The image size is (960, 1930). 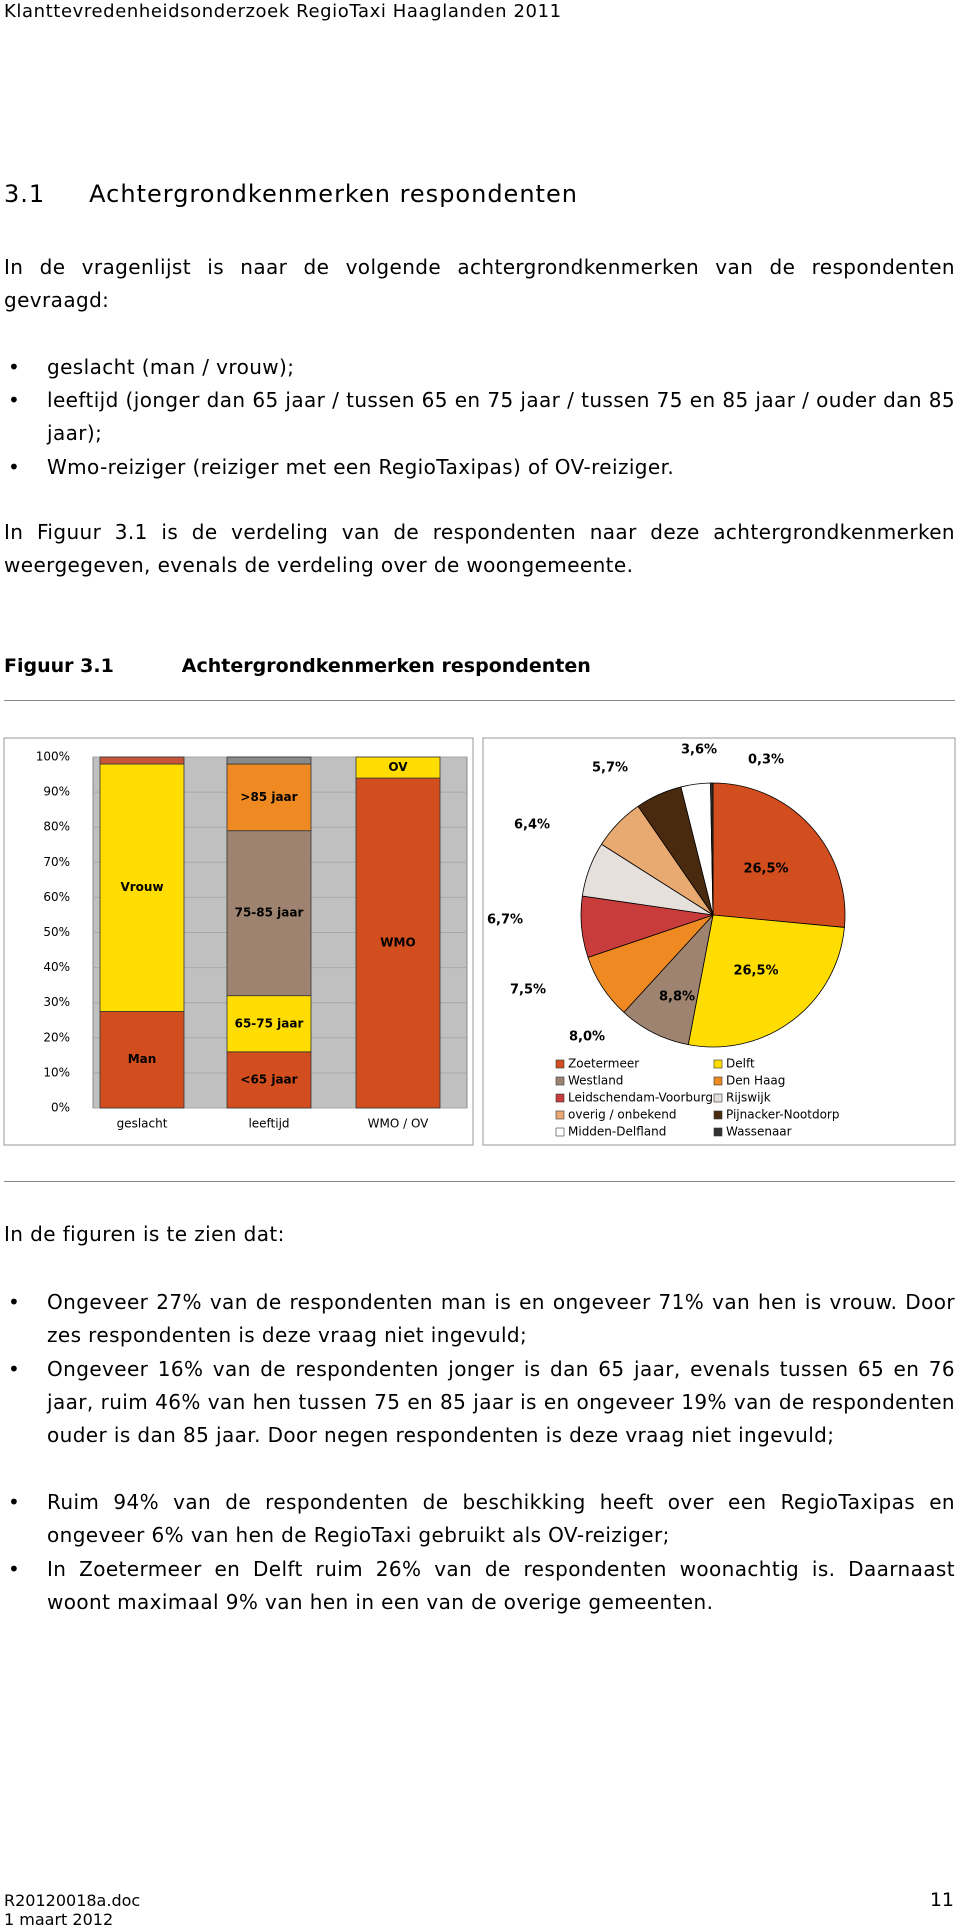 I want to click on footer-doc: R20120018a.doc, so click(x=72, y=1900).